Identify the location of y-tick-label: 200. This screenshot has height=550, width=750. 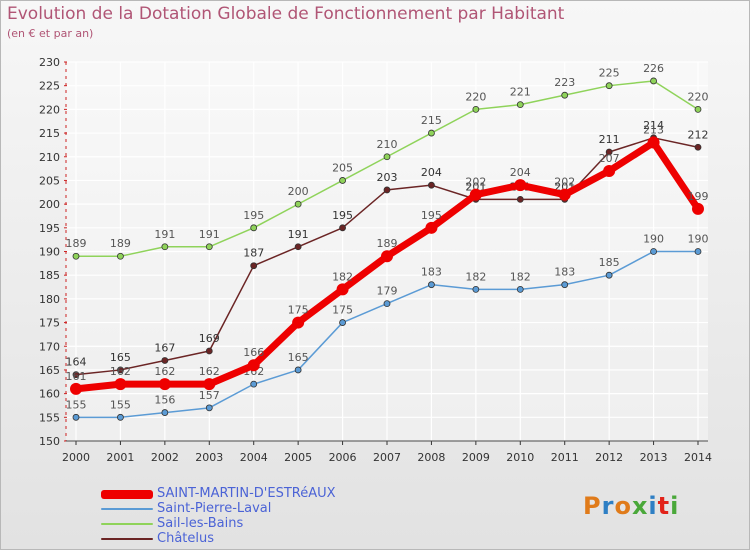
(49, 204).